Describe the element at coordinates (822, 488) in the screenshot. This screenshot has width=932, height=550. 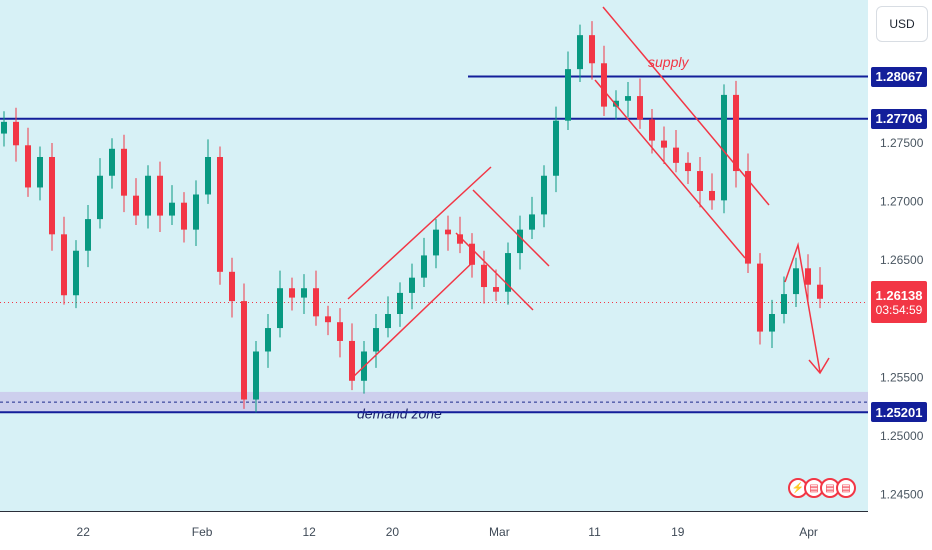
I see `economic-events: ⚡ ▤ ▤ ▤` at that location.